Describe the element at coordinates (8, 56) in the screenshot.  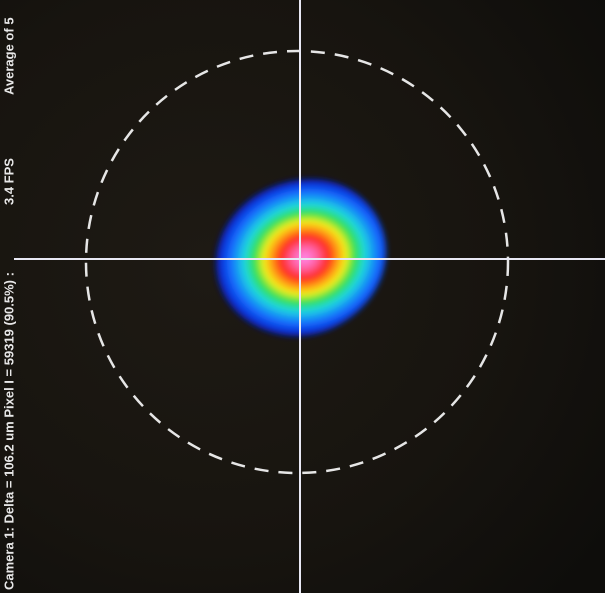
I see `average-label: Average of 5` at that location.